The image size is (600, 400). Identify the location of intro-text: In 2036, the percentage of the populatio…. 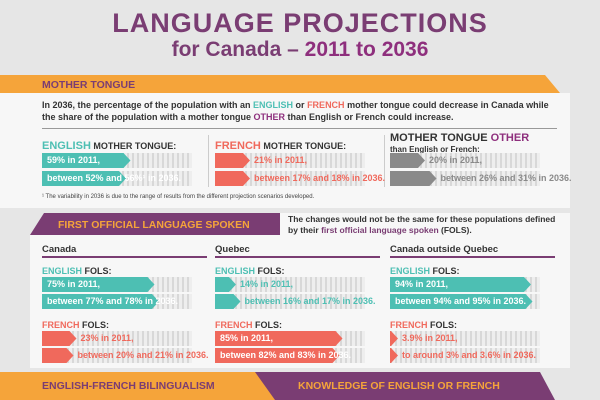
(148, 105).